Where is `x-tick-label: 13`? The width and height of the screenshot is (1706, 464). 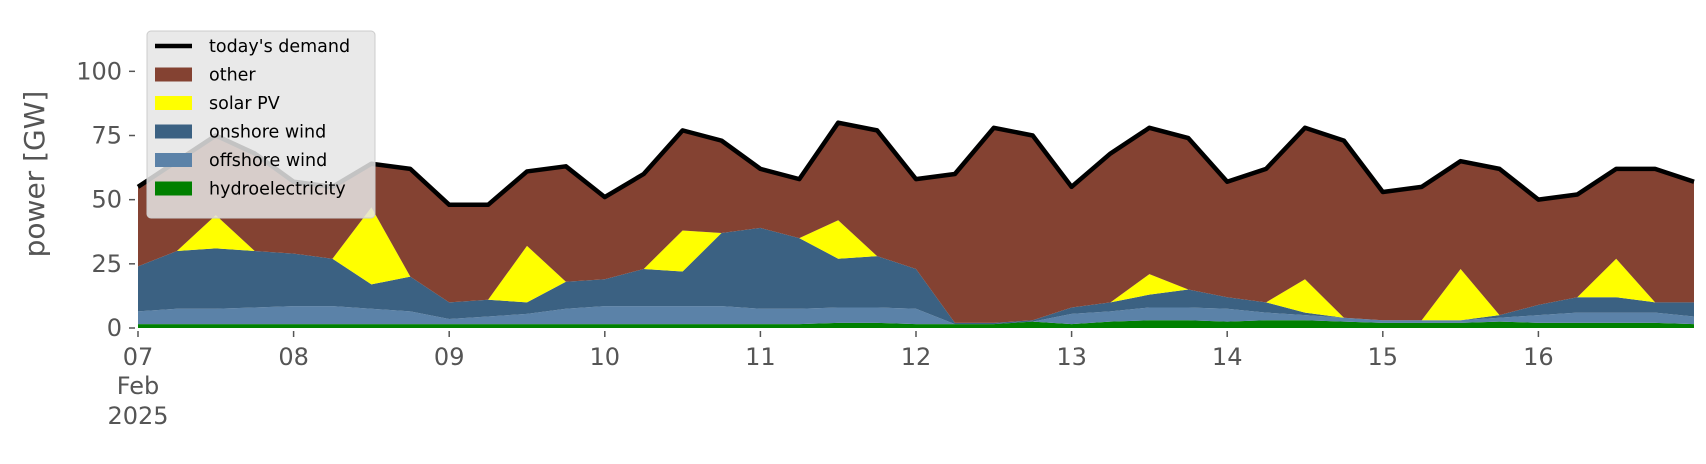
x-tick-label: 13 is located at coordinates (1071, 357).